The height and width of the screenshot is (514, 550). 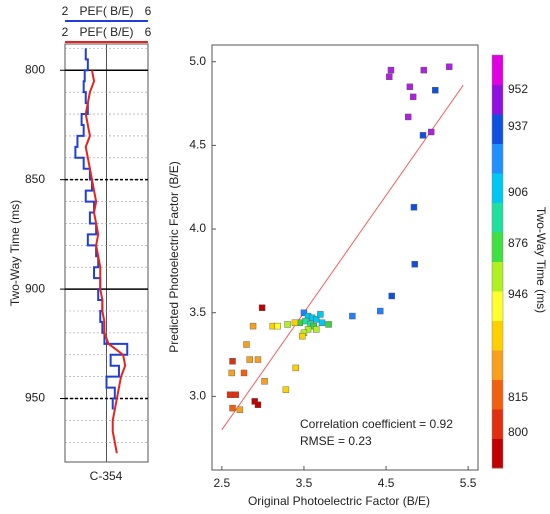 I want to click on colorbar-label: 937, so click(x=518, y=126).